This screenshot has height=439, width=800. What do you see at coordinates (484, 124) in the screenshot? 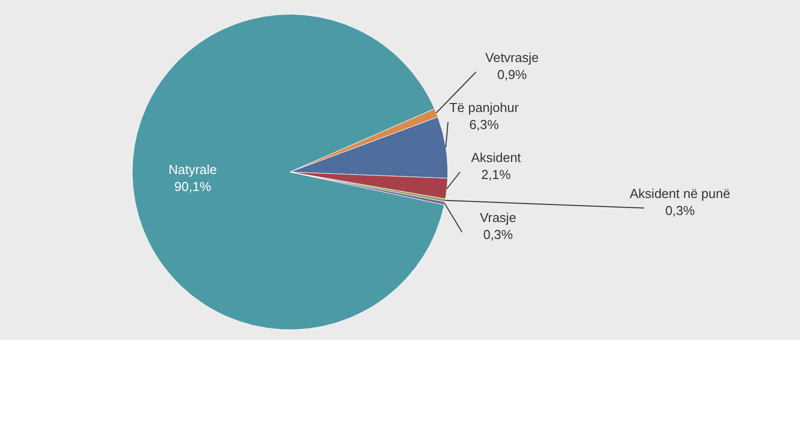
I see `data-label: 6,3%` at bounding box center [484, 124].